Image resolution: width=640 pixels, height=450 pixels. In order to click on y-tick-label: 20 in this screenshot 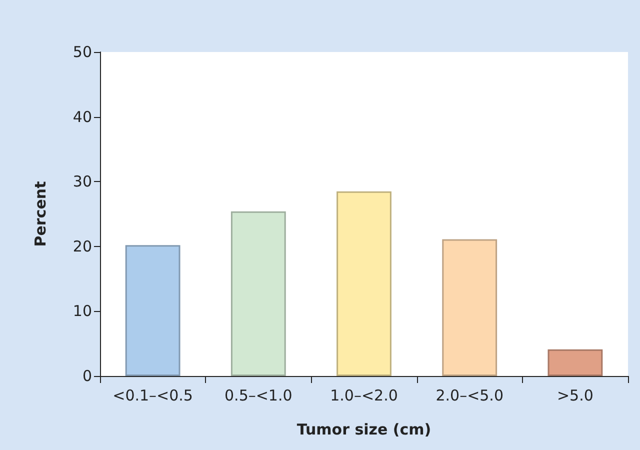, I will do `click(82, 246)`.